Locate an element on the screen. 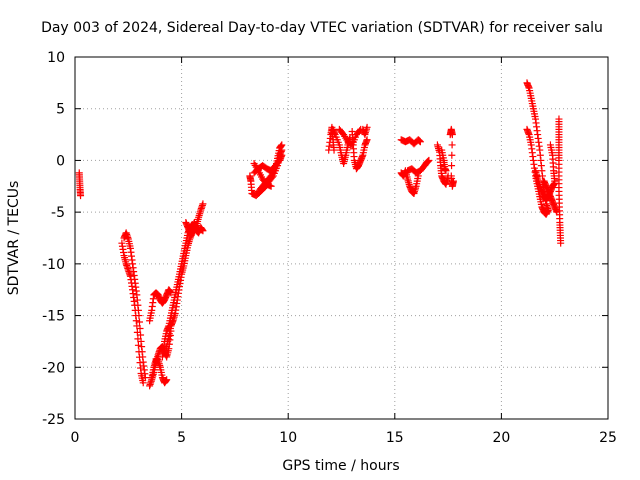 This screenshot has height=480, width=640. x-tick-label: 5 is located at coordinates (181, 438).